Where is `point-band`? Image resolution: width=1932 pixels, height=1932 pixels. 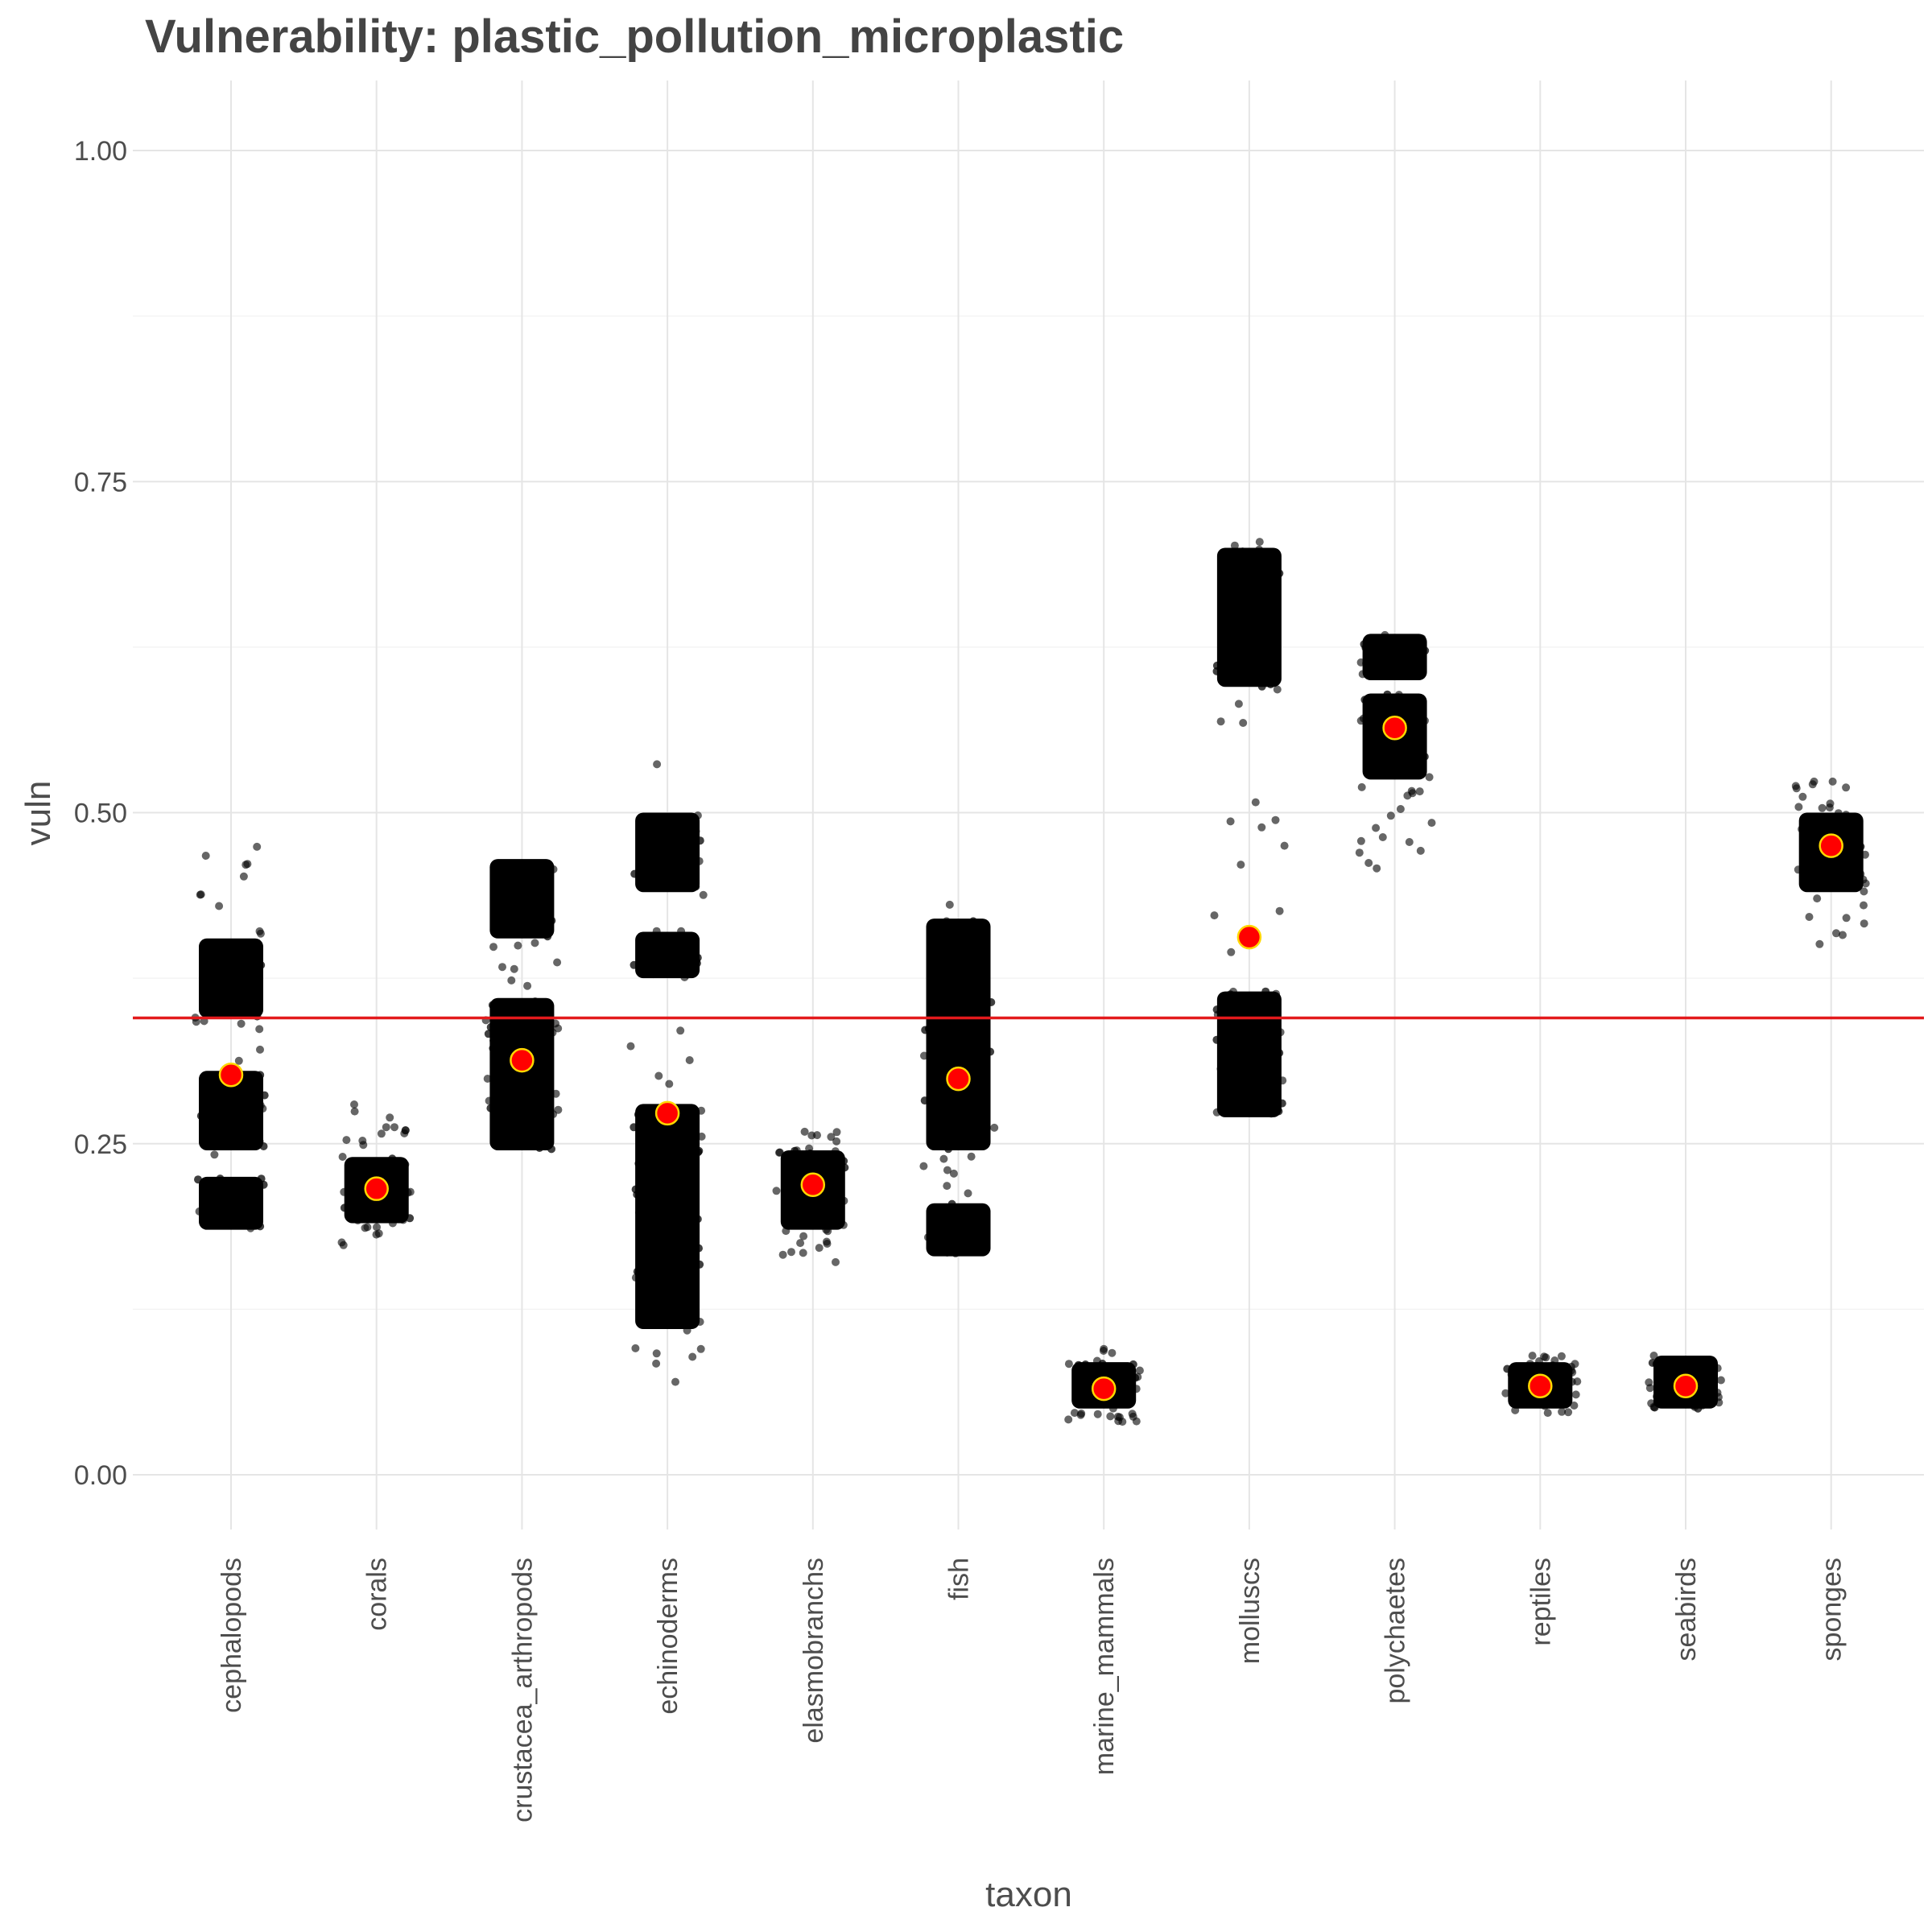 point-band is located at coordinates (667, 1217).